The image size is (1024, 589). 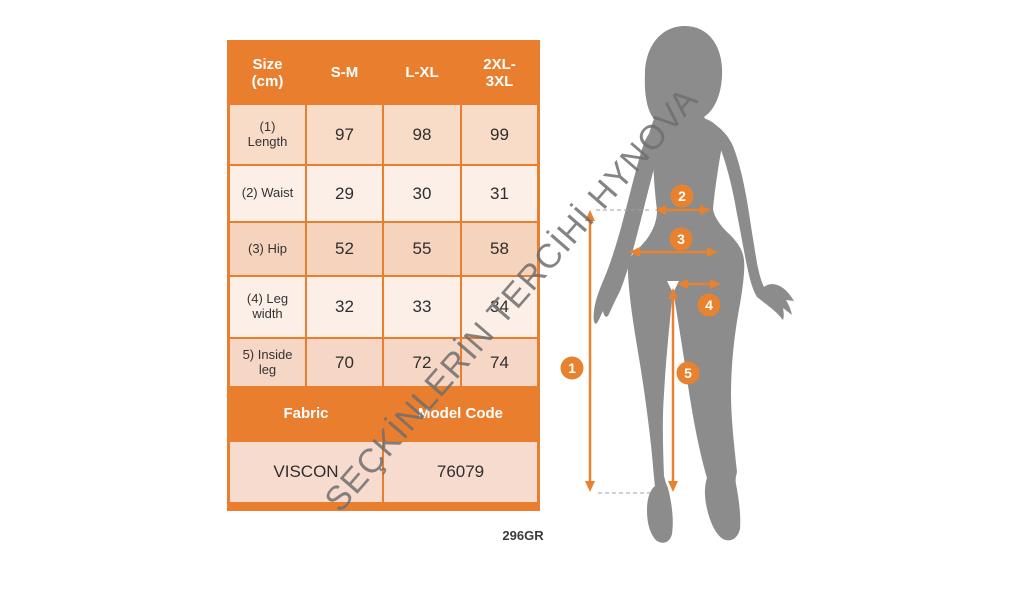 I want to click on marker-circle-2: 2, so click(x=682, y=196).